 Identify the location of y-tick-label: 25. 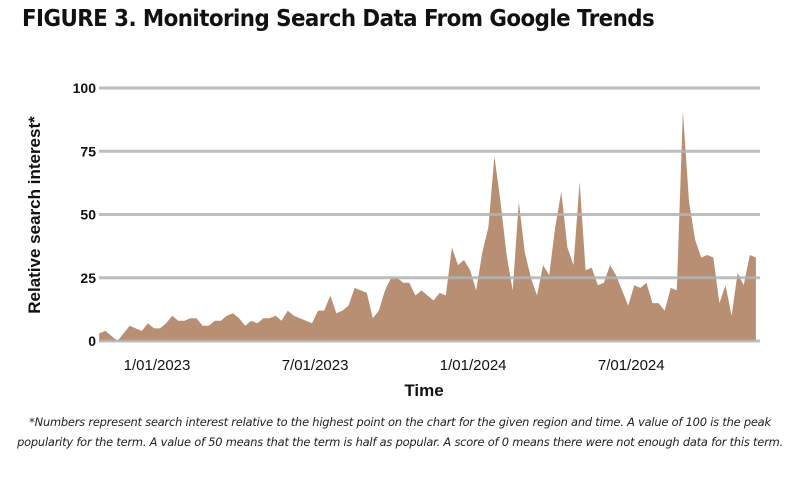
(88, 278).